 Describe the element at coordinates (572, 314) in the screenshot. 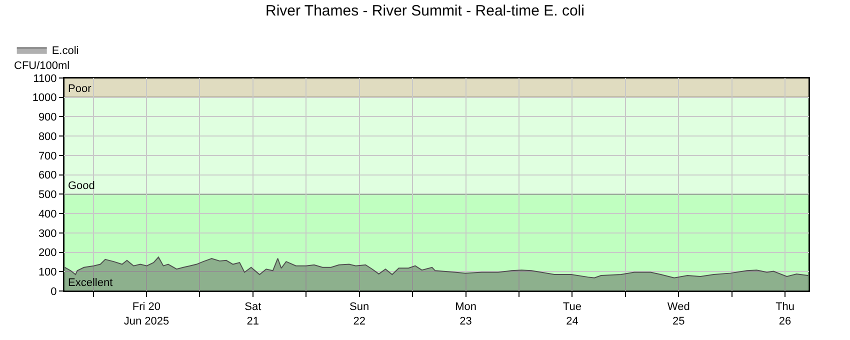

I see `x-tick-label: Tue 24` at that location.